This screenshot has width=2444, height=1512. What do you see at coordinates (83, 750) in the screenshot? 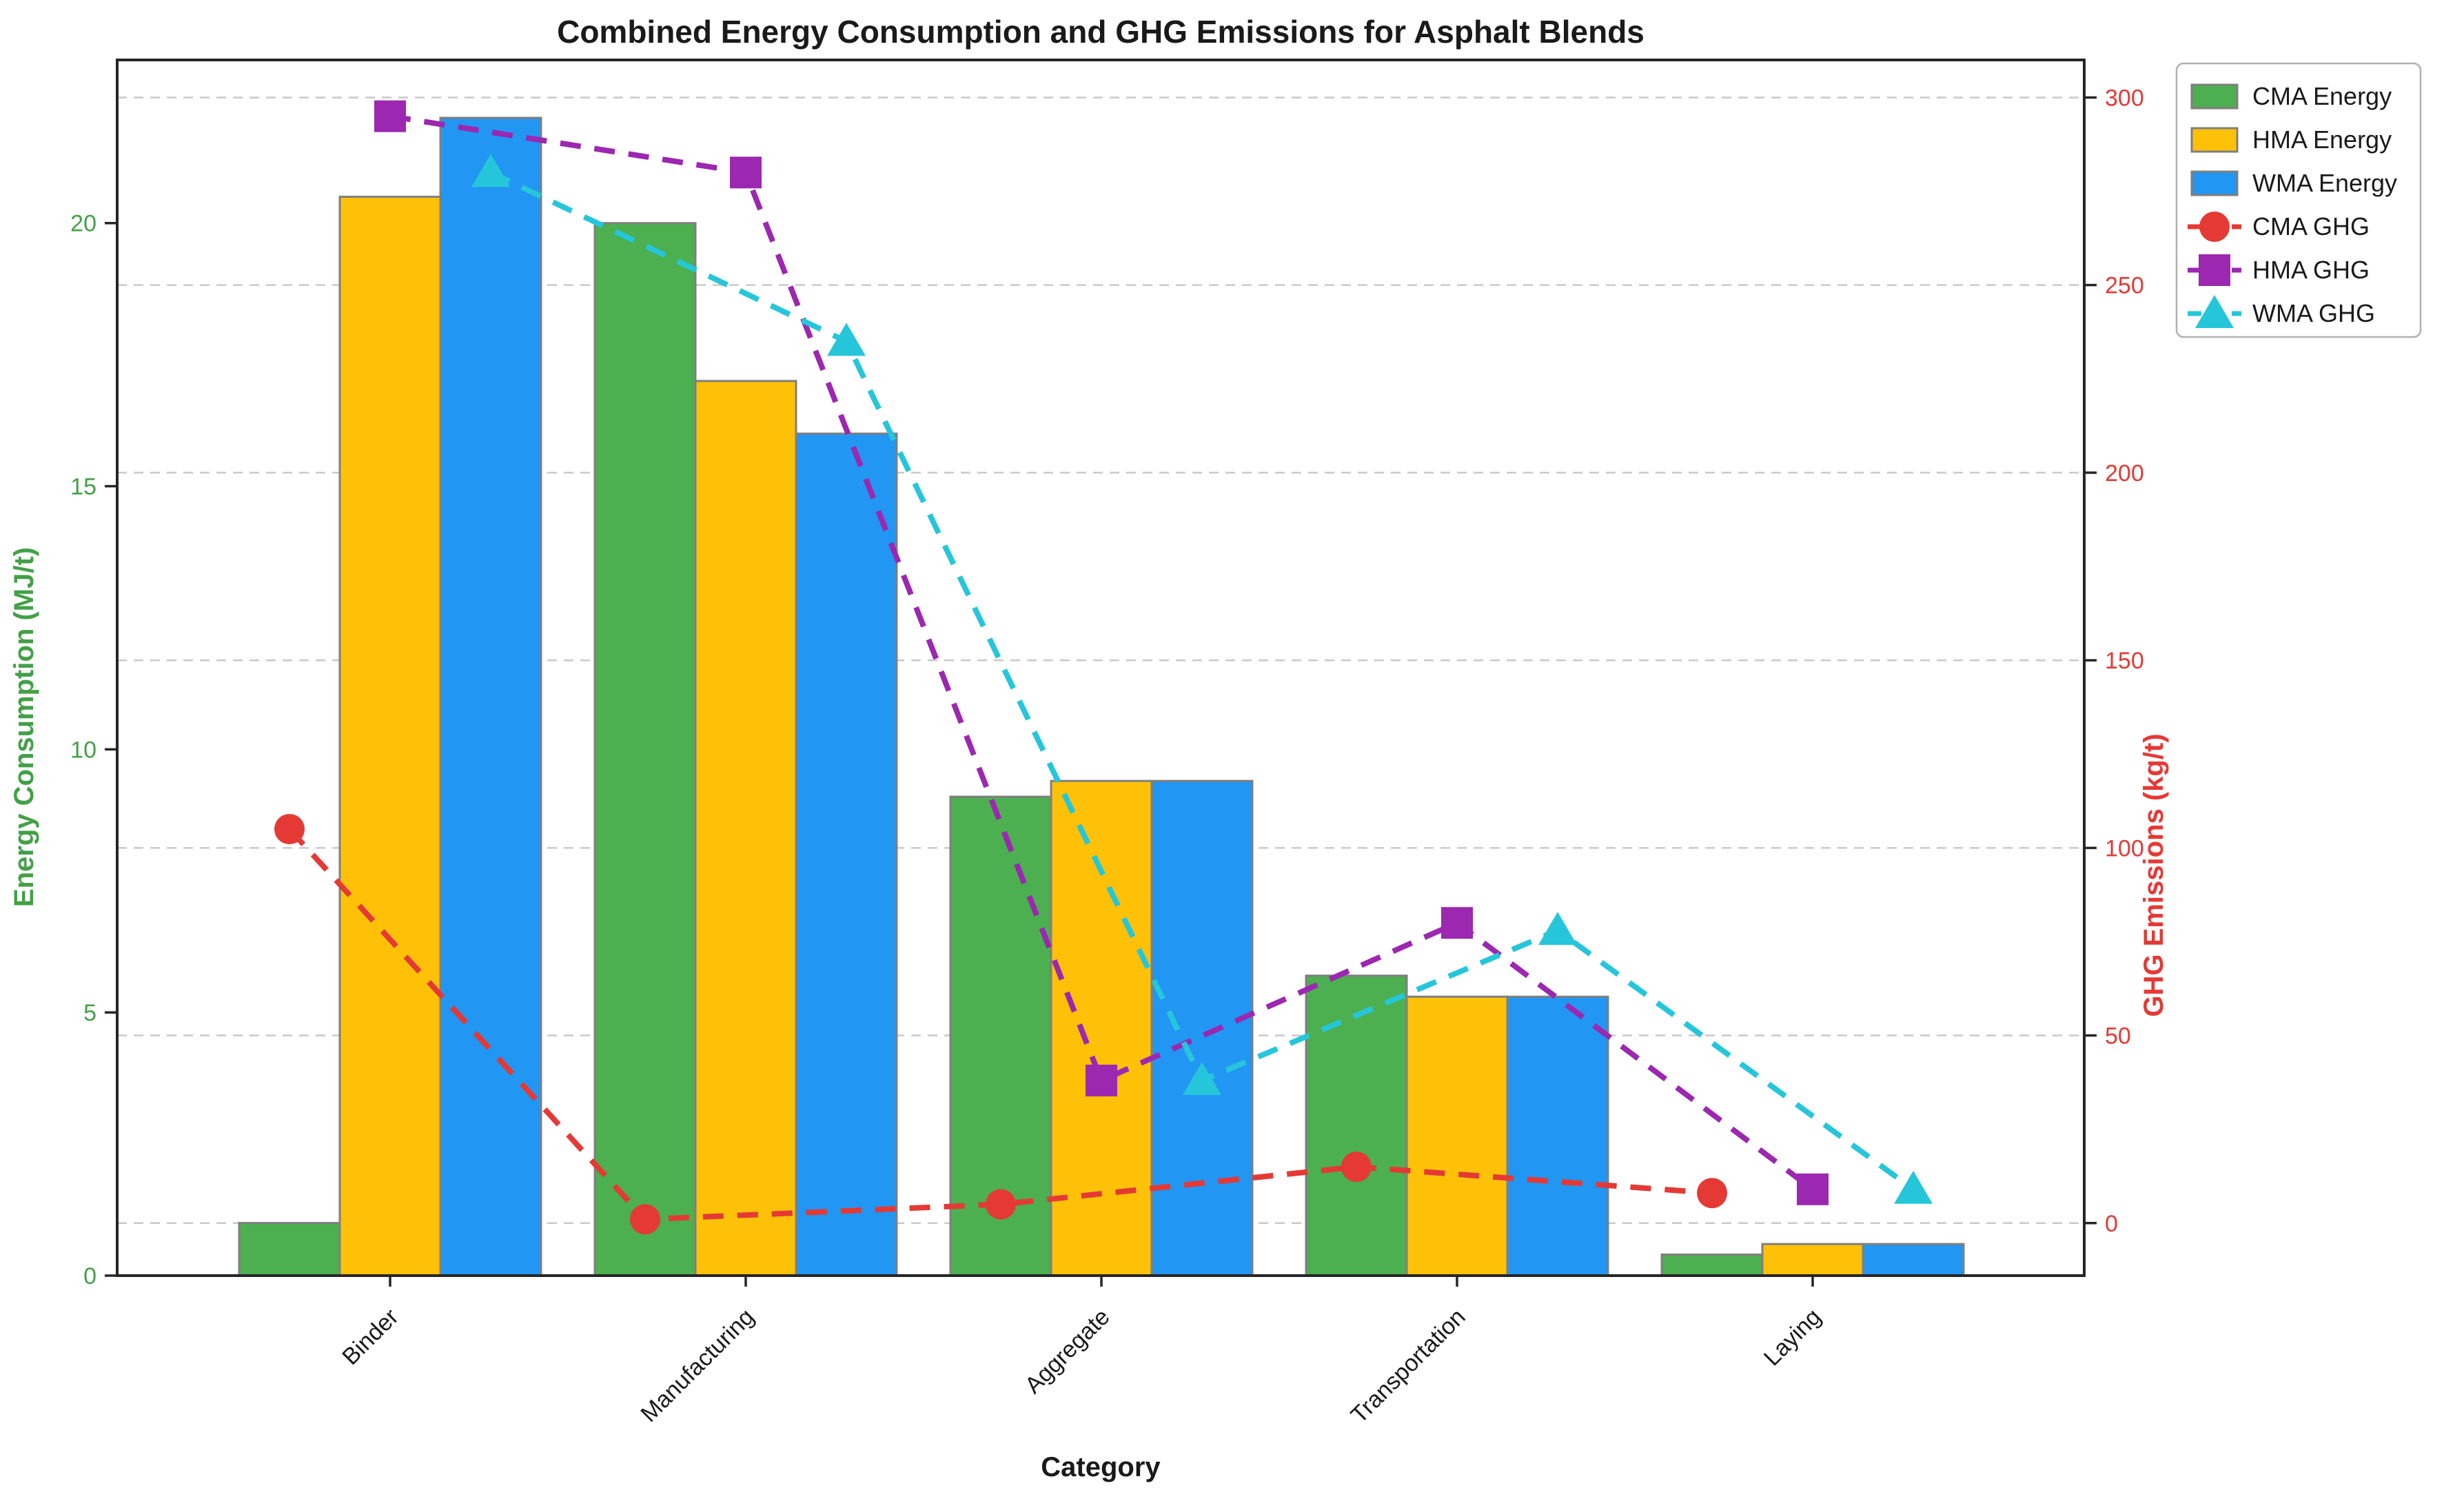
I see `left-axis-tick-label: 10` at bounding box center [83, 750].